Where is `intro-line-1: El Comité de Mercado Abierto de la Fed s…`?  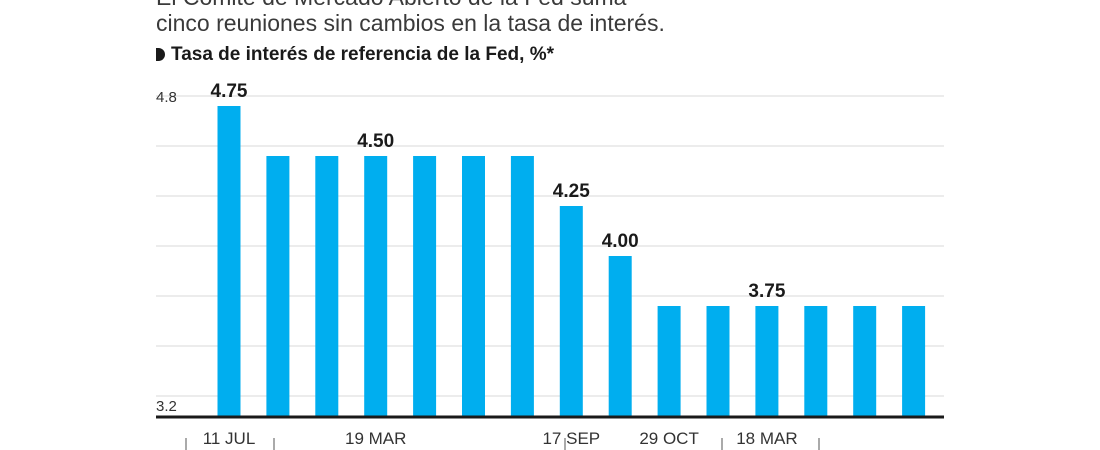 intro-line-1: El Comité de Mercado Abierto de la Fed s… is located at coordinates (391, 5).